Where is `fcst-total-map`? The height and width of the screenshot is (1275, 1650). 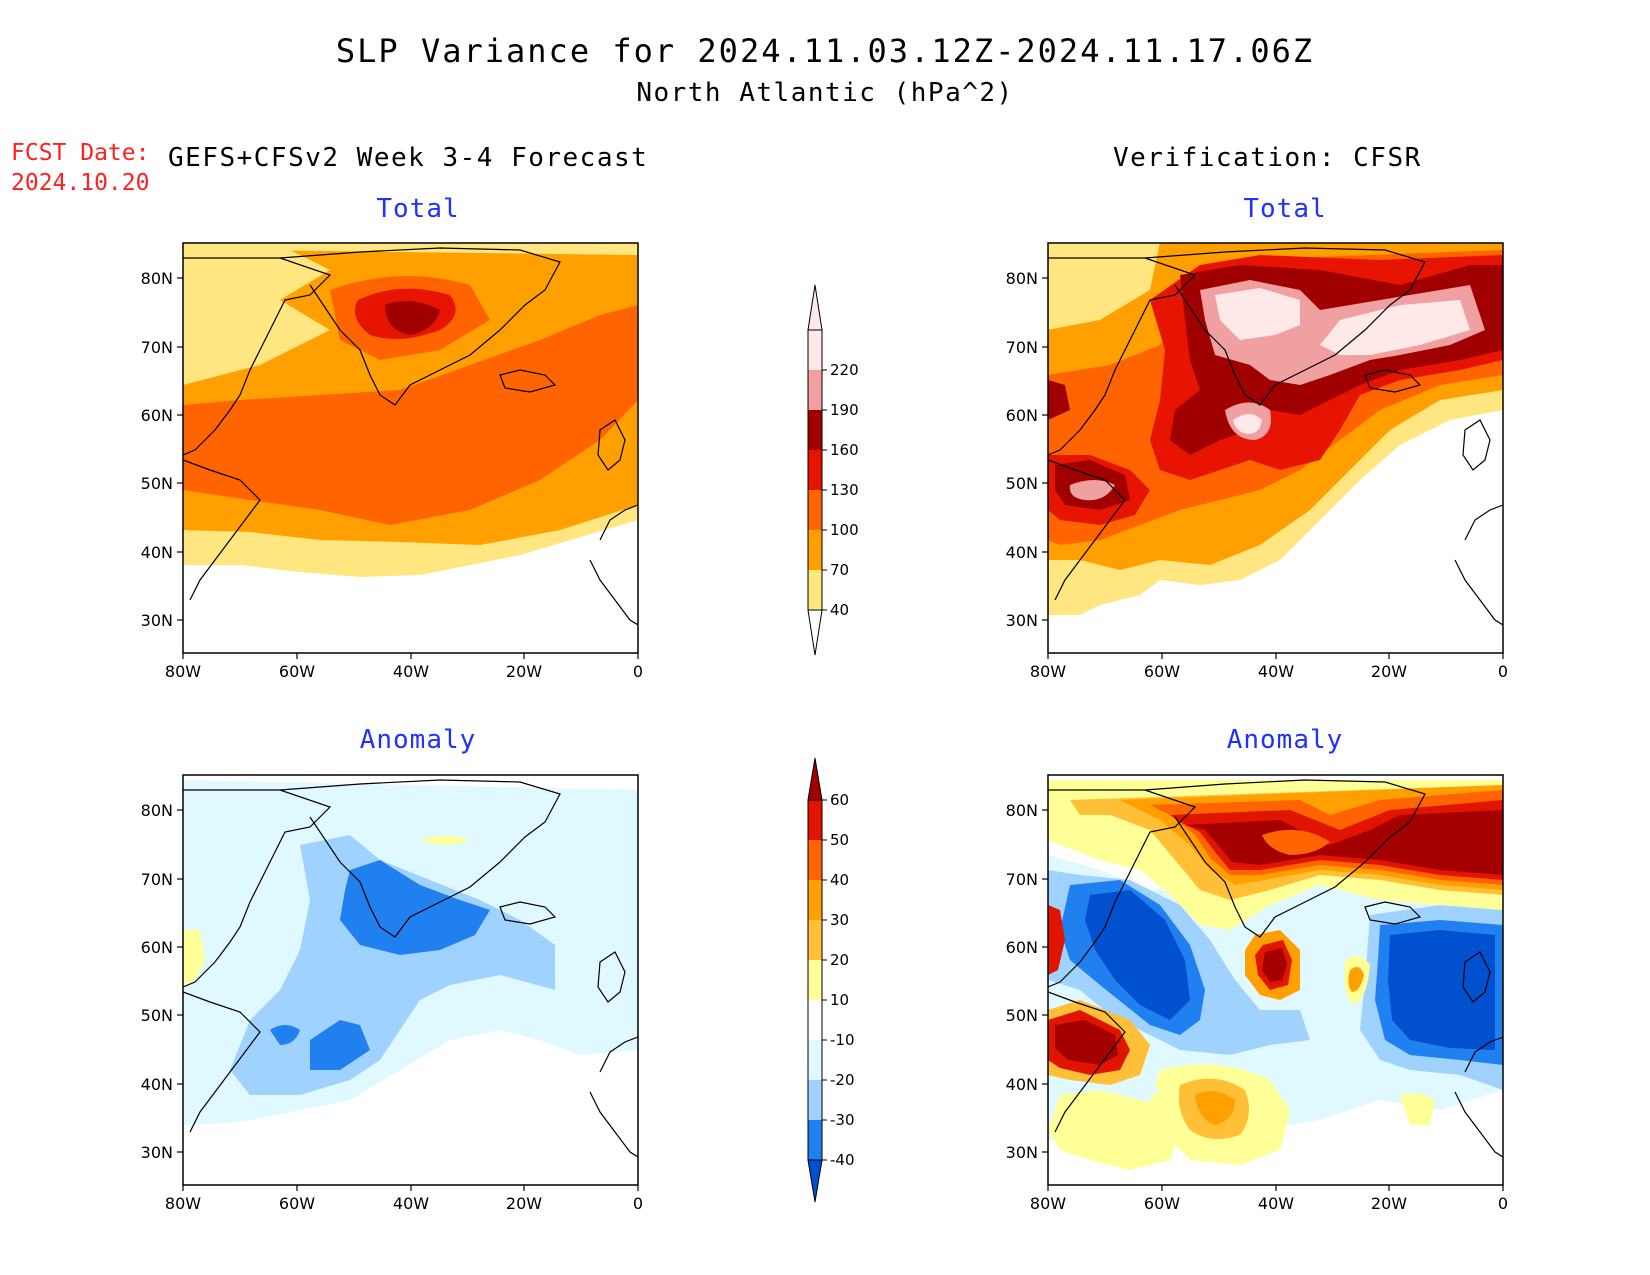
fcst-total-map is located at coordinates (410, 448).